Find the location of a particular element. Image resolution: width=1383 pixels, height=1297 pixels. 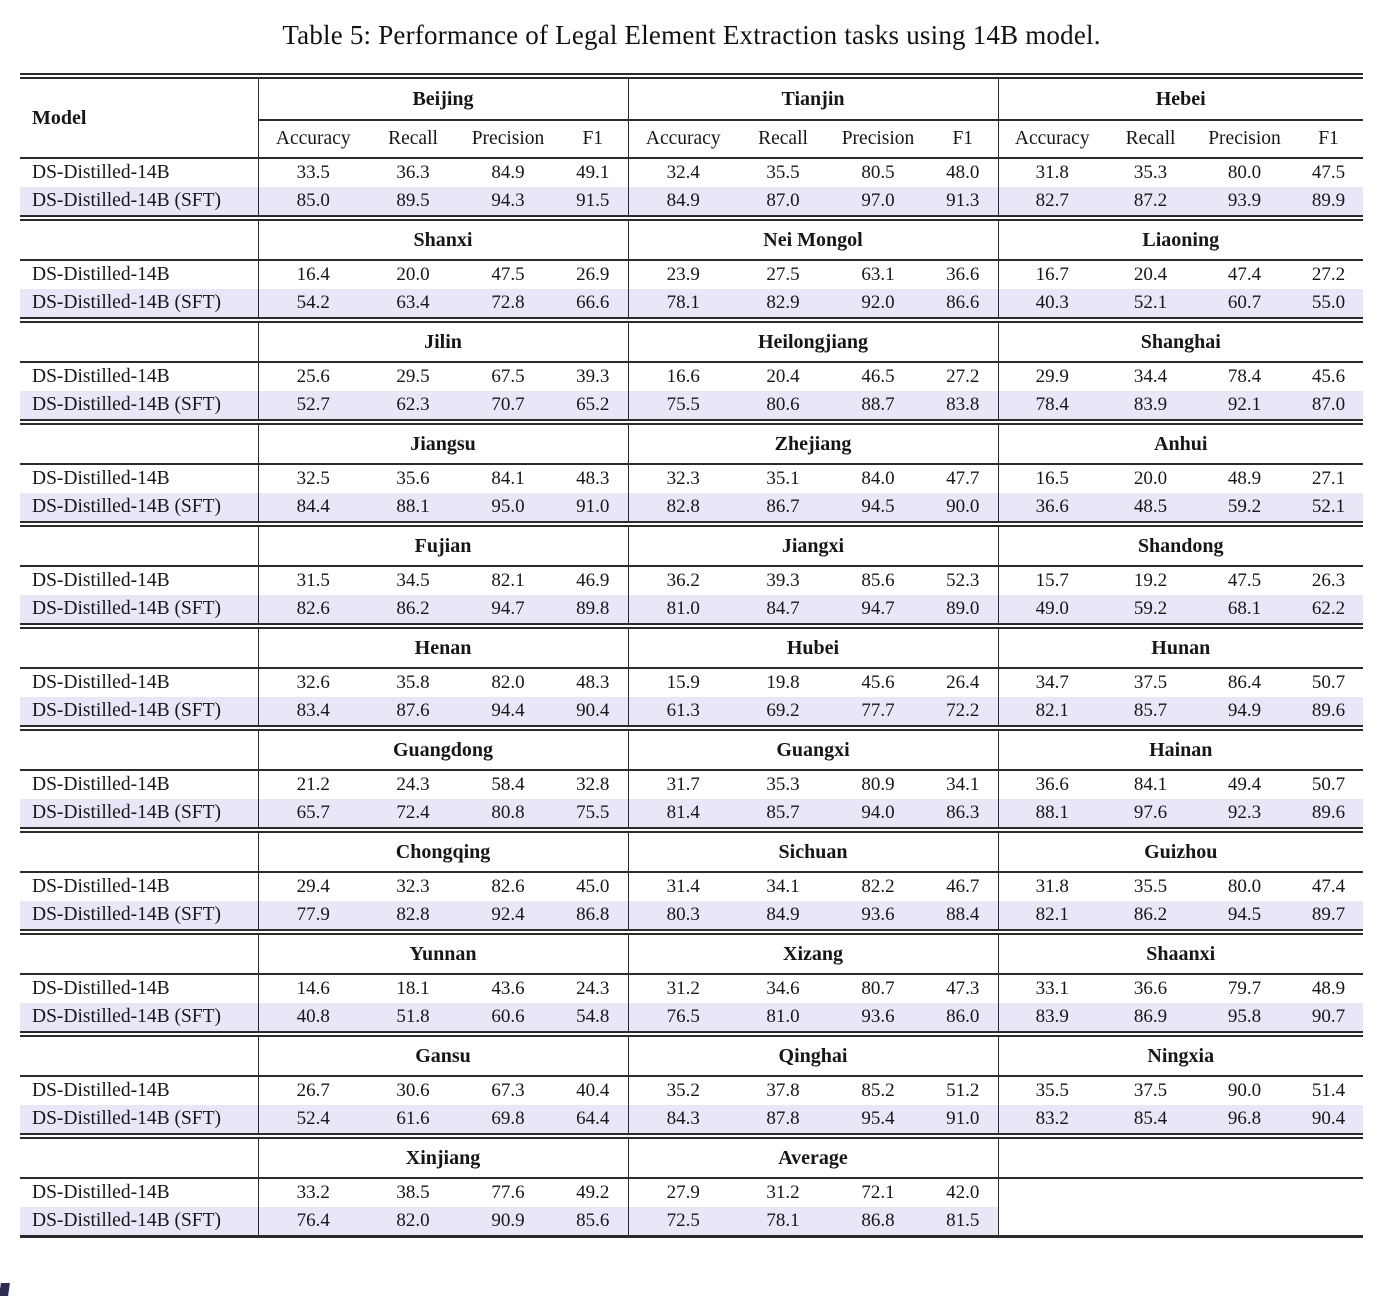

metric-value: 31.4 is located at coordinates (682, 886).